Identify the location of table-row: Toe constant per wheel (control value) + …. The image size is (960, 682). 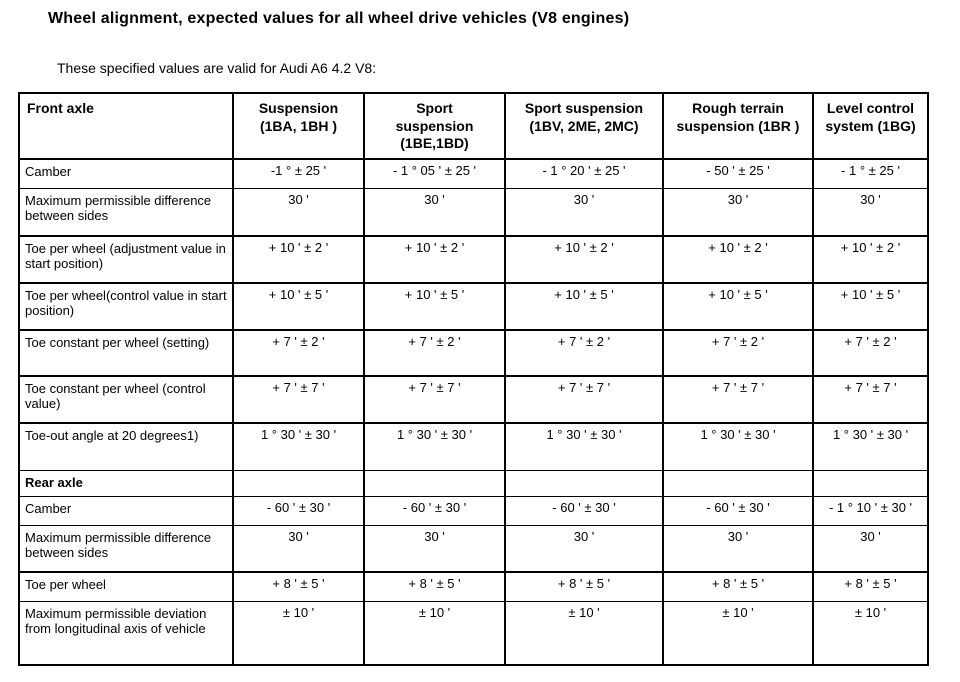
(473, 400).